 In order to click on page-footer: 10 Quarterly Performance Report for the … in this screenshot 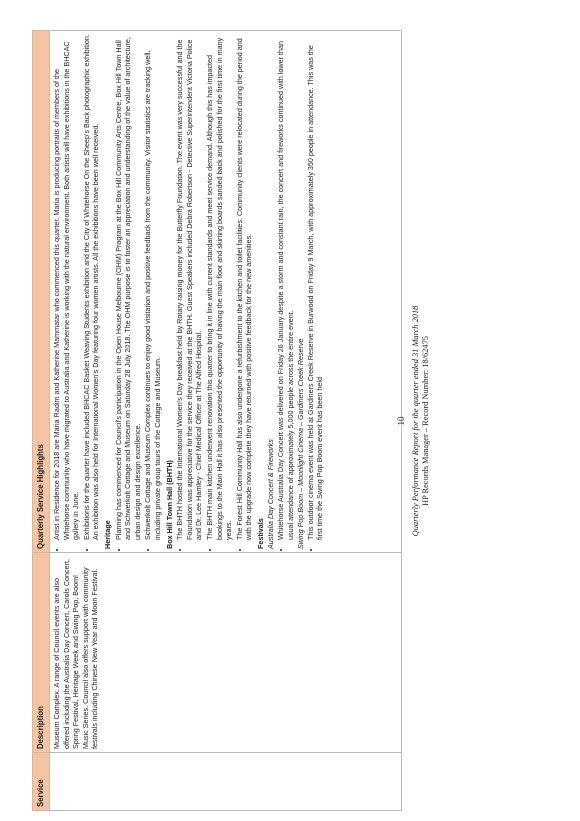, I will do `click(413, 421)`.